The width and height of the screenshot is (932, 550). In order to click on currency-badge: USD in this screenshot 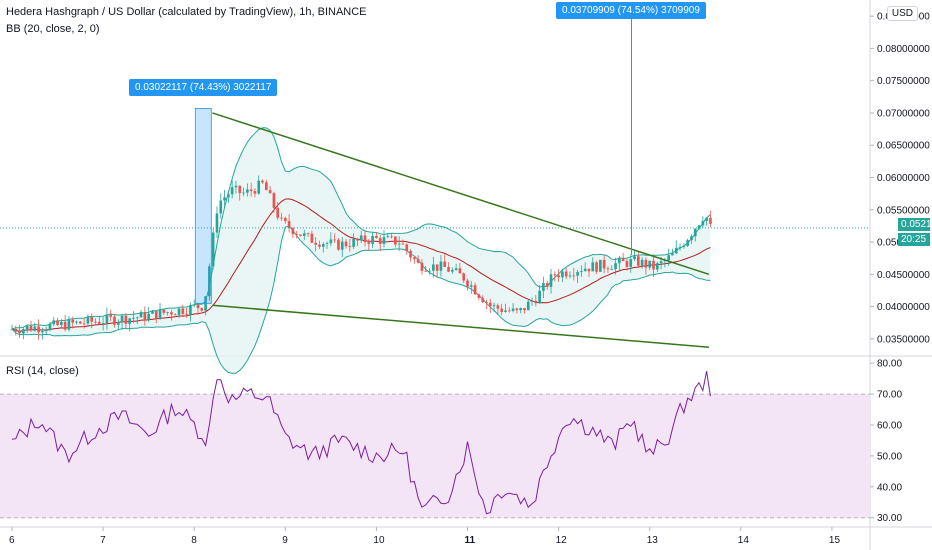, I will do `click(902, 13)`.